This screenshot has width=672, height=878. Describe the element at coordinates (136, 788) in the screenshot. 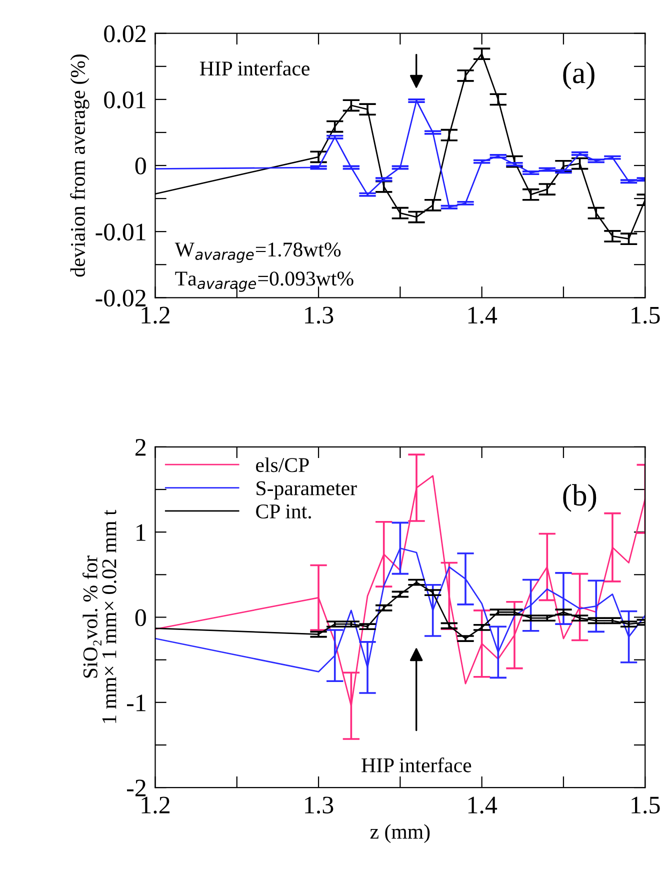

I see `y-tick-label: -2` at that location.